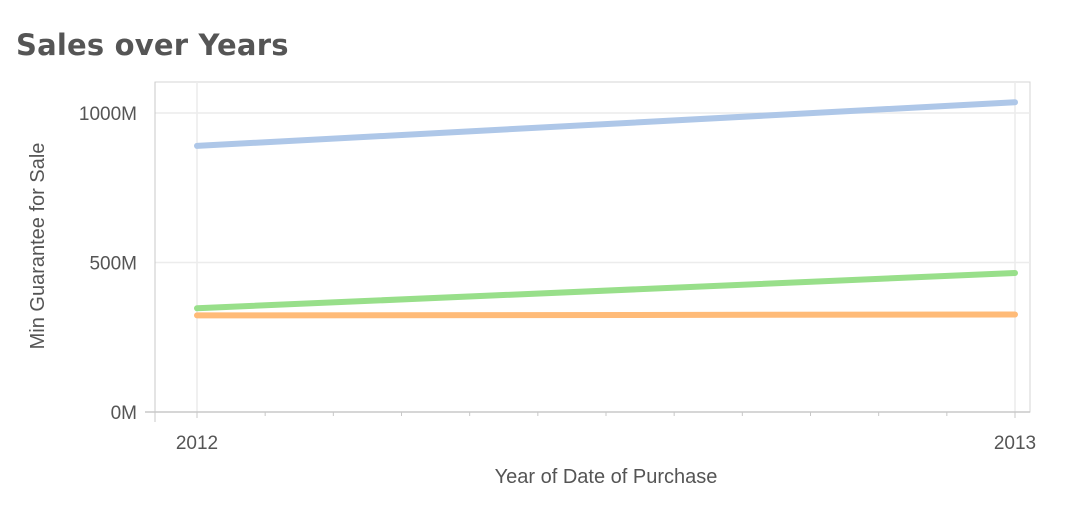 The width and height of the screenshot is (1068, 510). Describe the element at coordinates (1015, 443) in the screenshot. I see `x-tick-label: 2013` at that location.